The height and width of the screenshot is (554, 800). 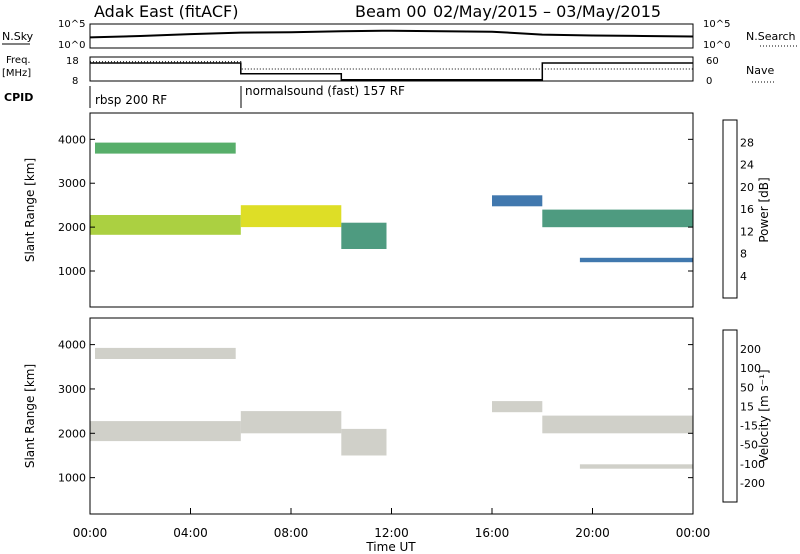 I want to click on nsearch-tick-bottom: 10^0, so click(x=716, y=45).